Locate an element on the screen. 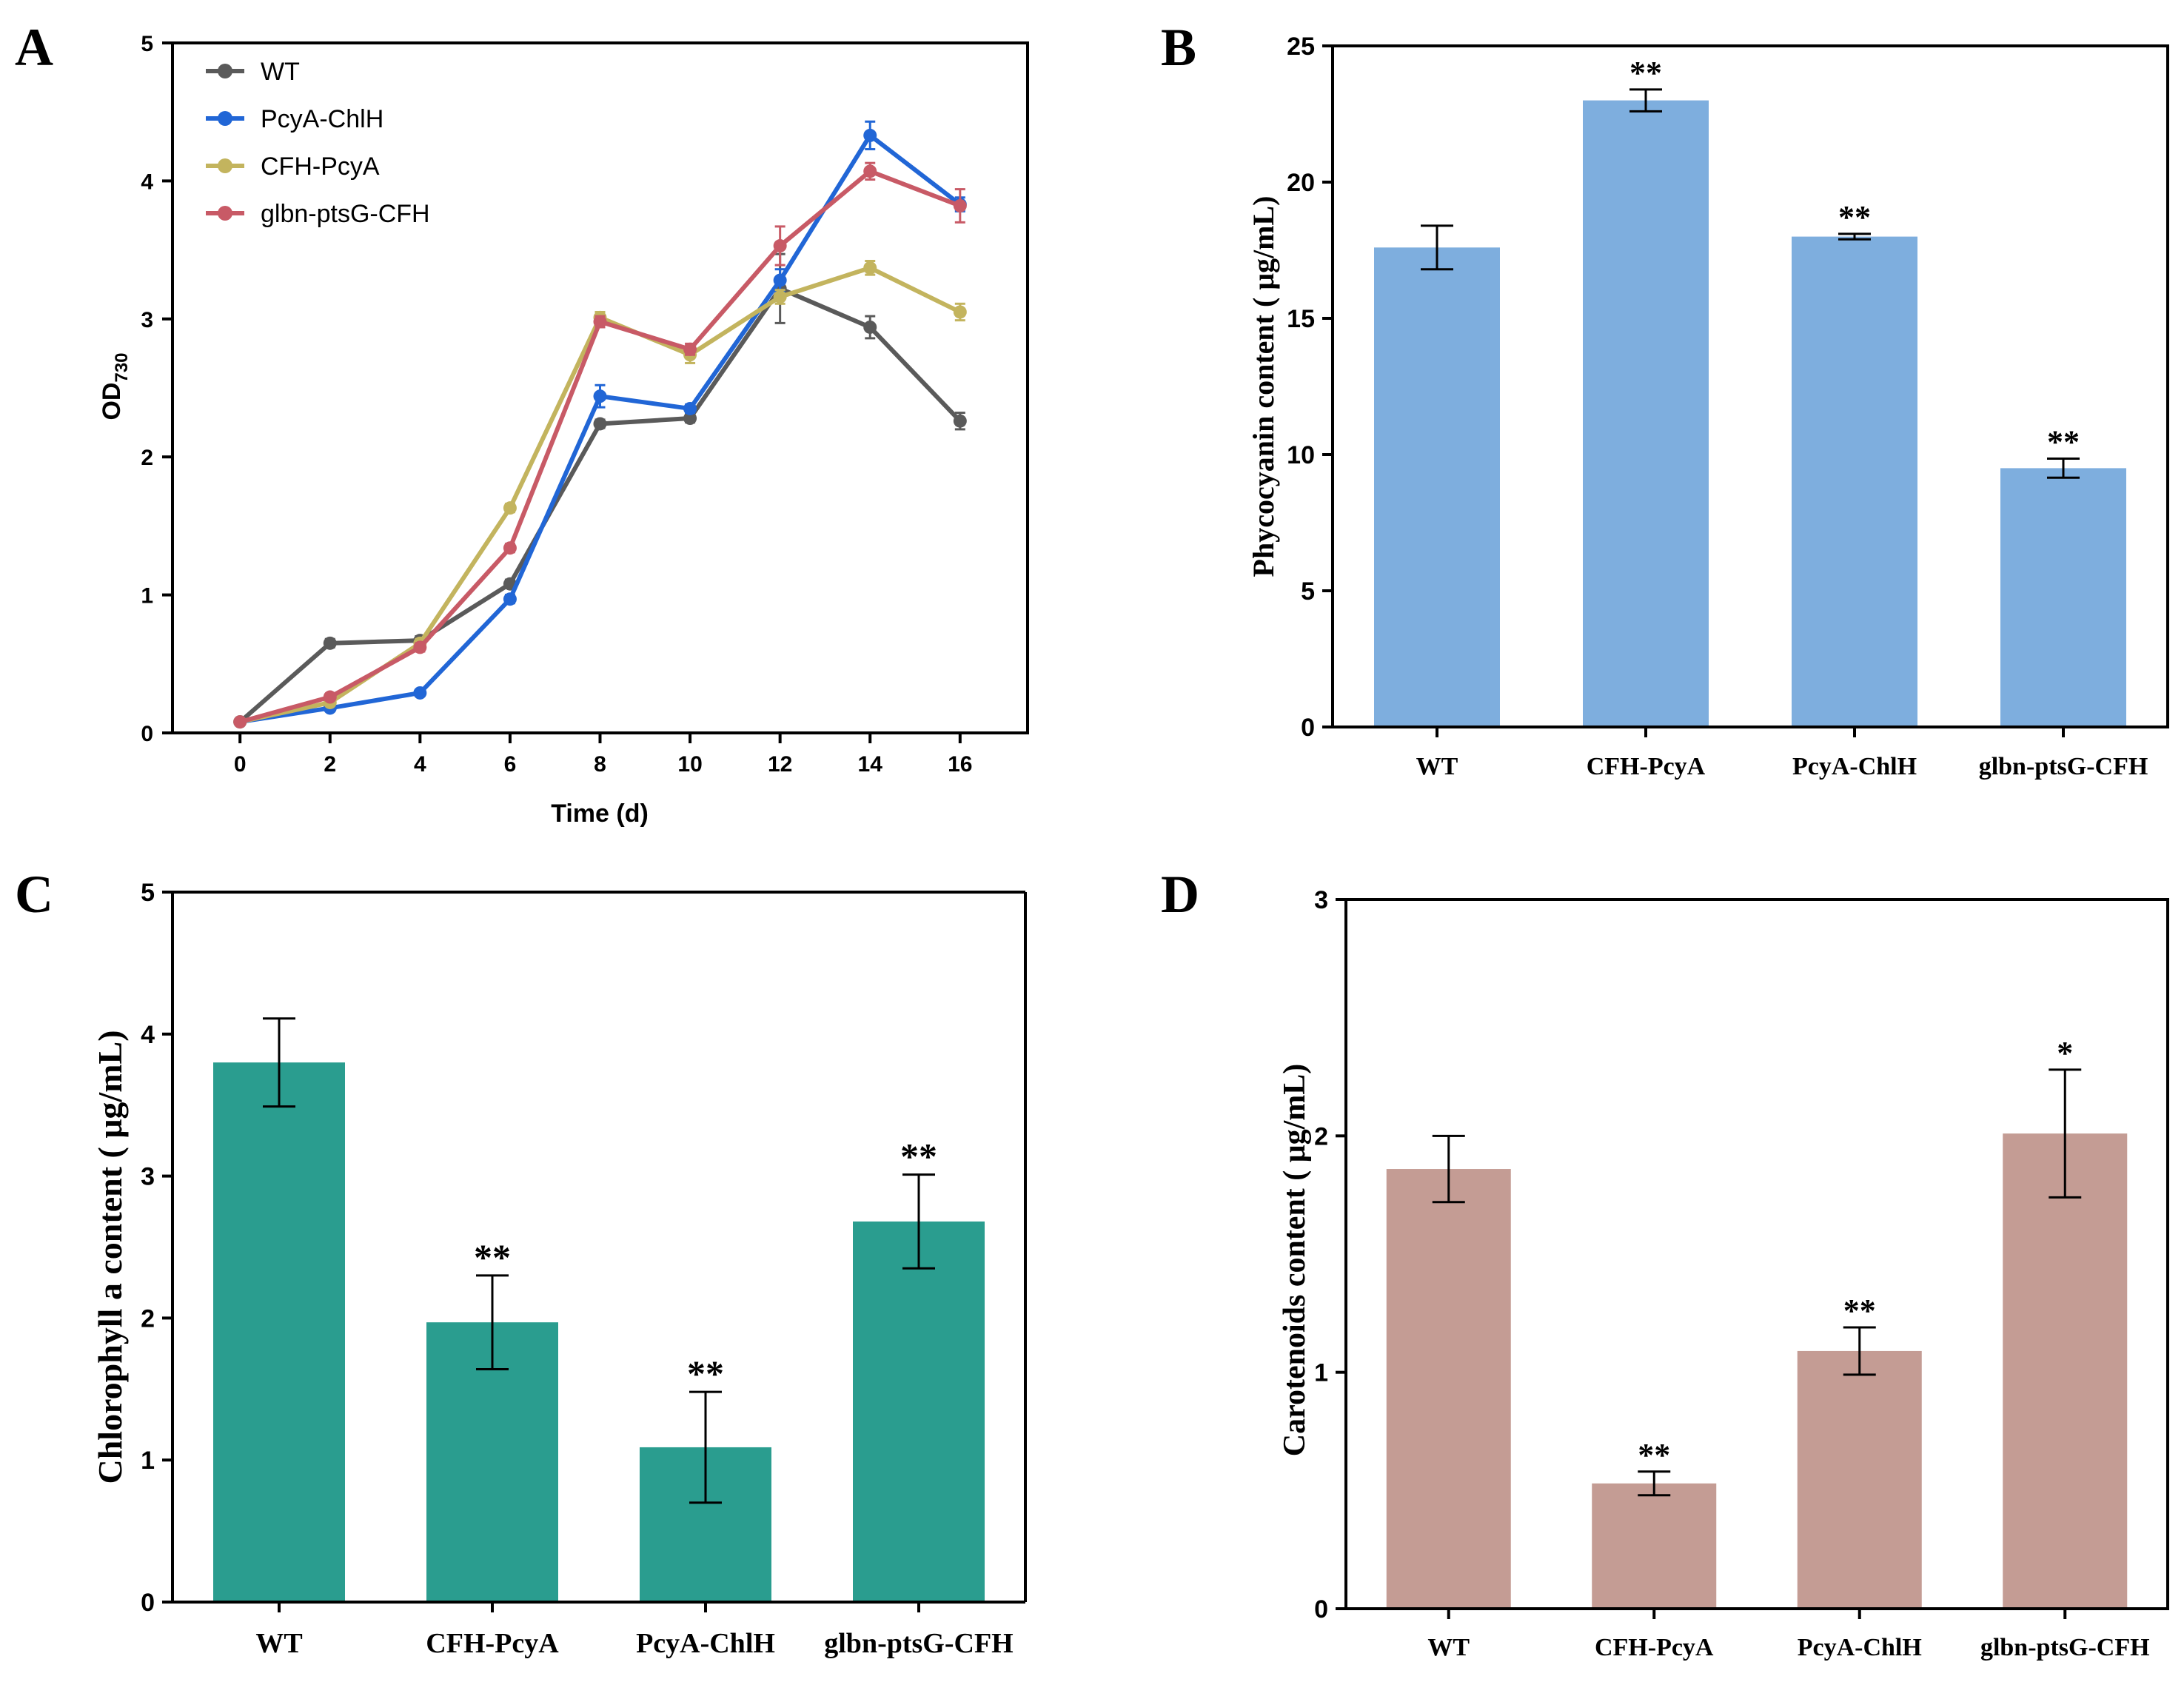 The width and height of the screenshot is (2184, 1682). panel-c-category-label: glbn-ptsG-CFH is located at coordinates (919, 1643).